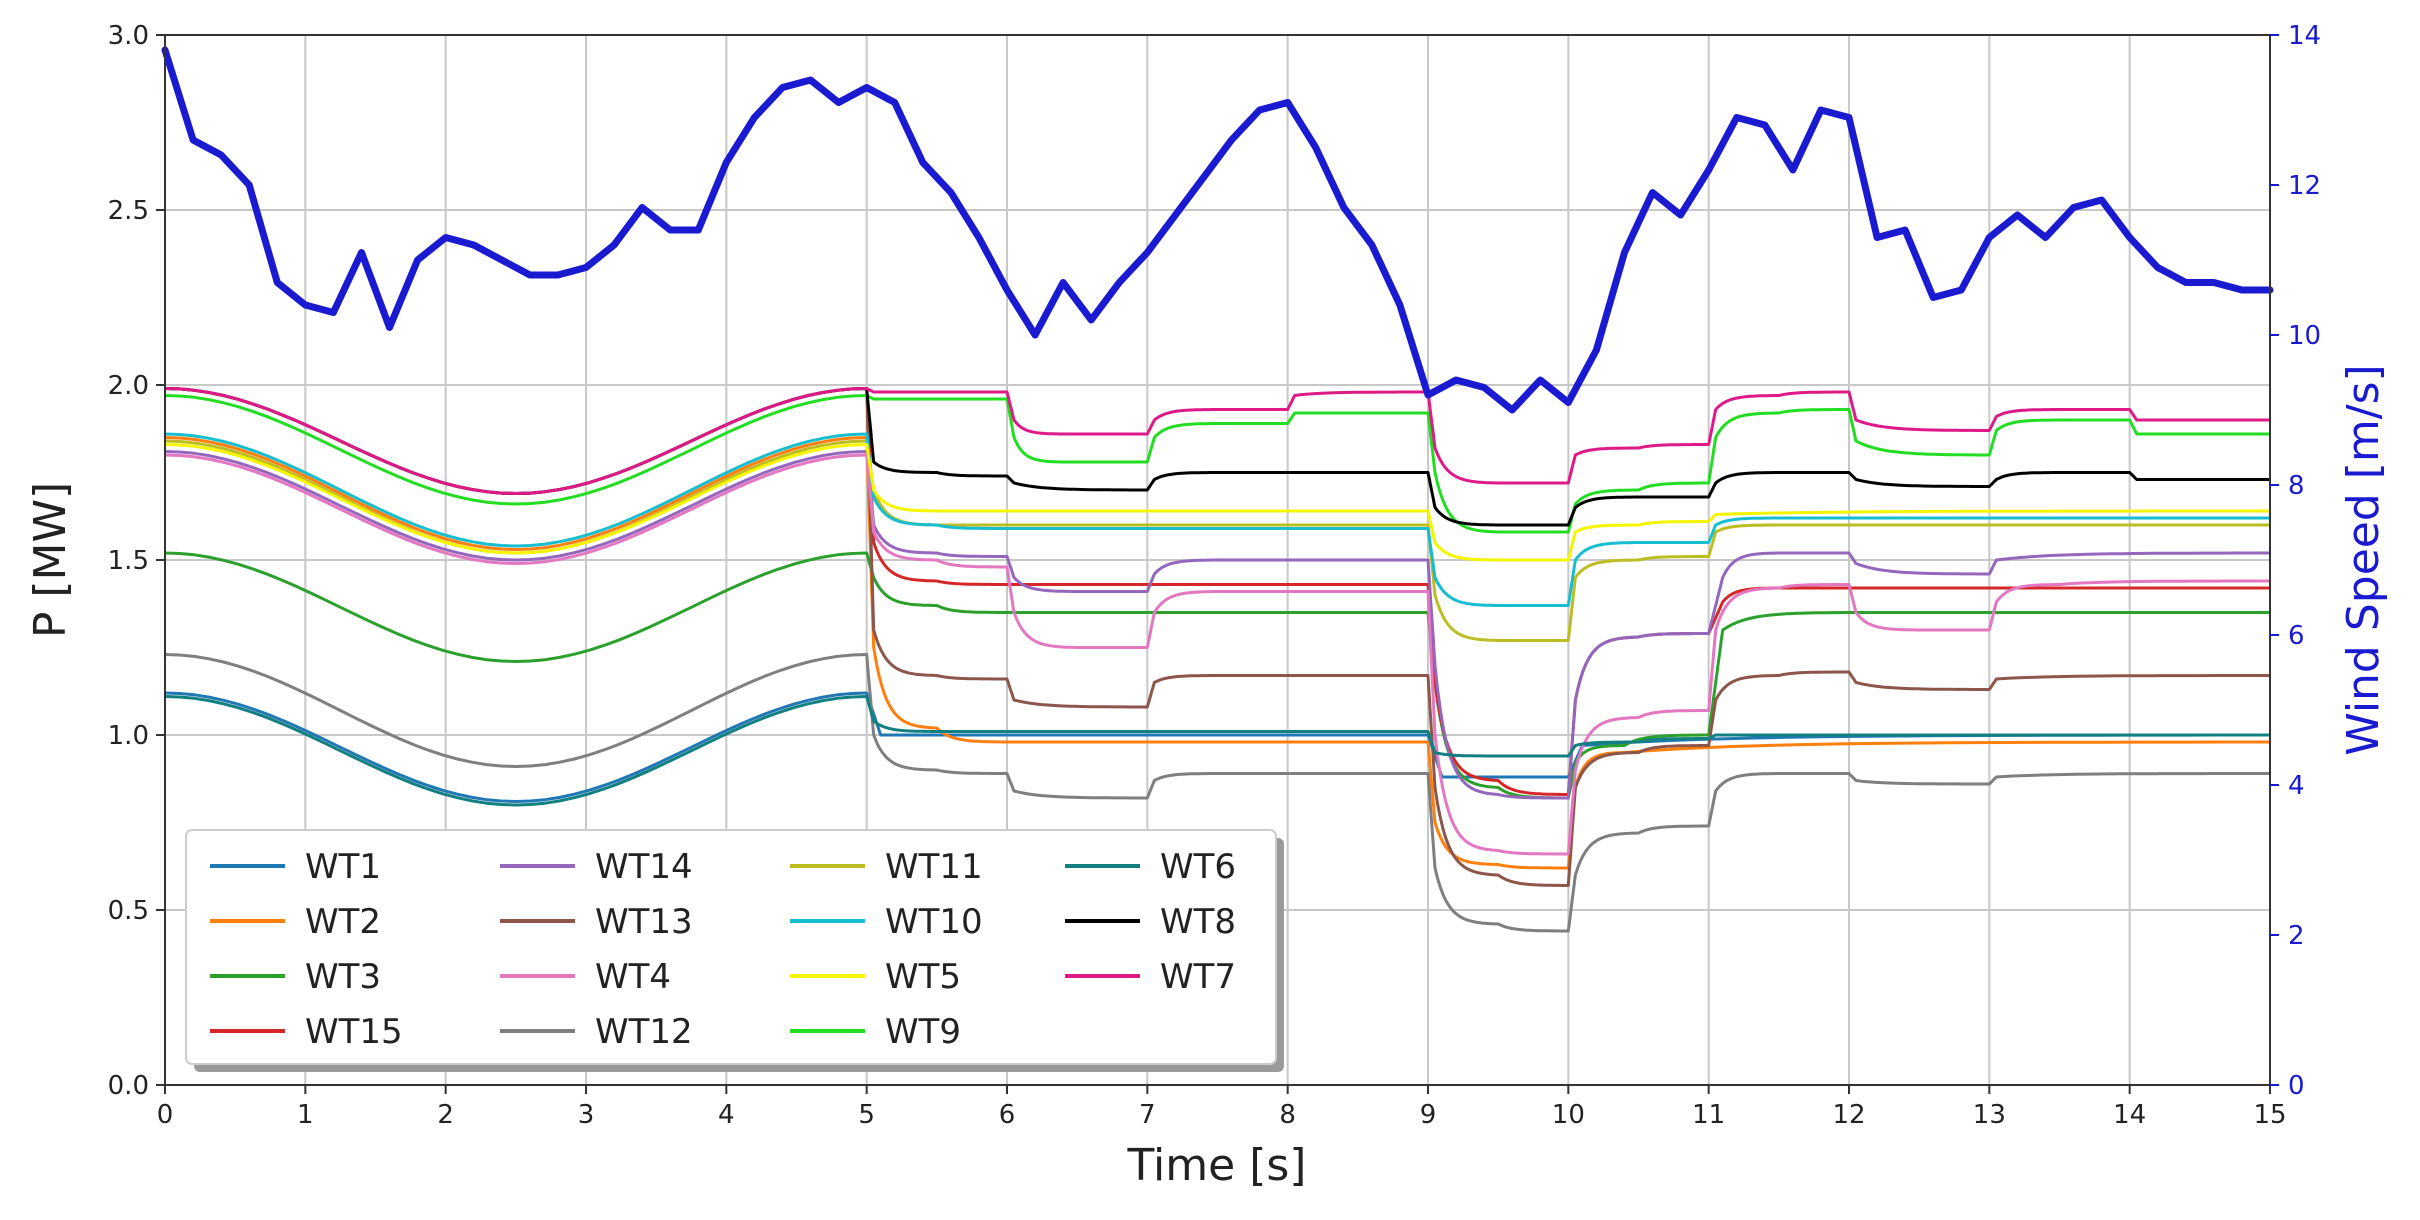  Describe the element at coordinates (2304, 336) in the screenshot. I see `y2-tick-label: 10` at that location.